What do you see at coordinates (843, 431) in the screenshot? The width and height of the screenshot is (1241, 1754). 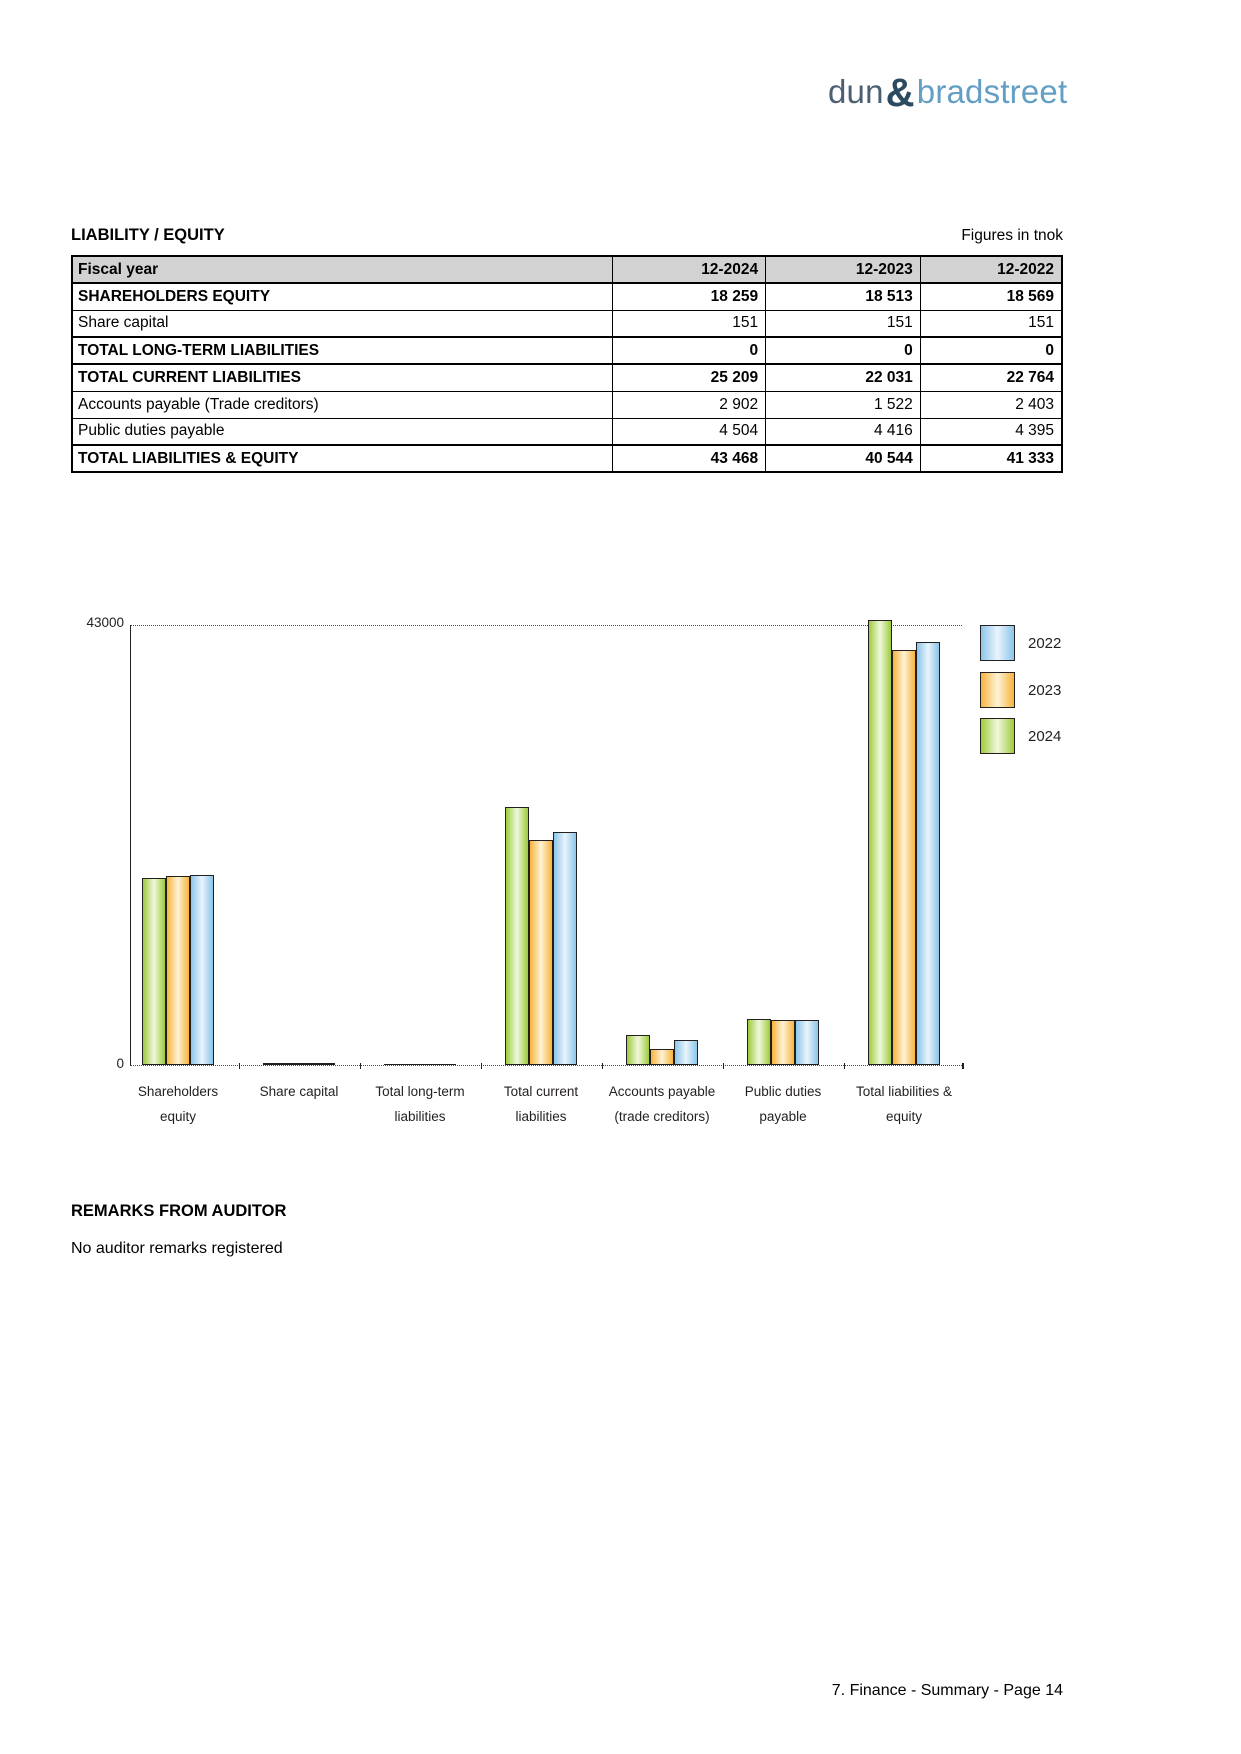 I see `row-value: 4 416` at bounding box center [843, 431].